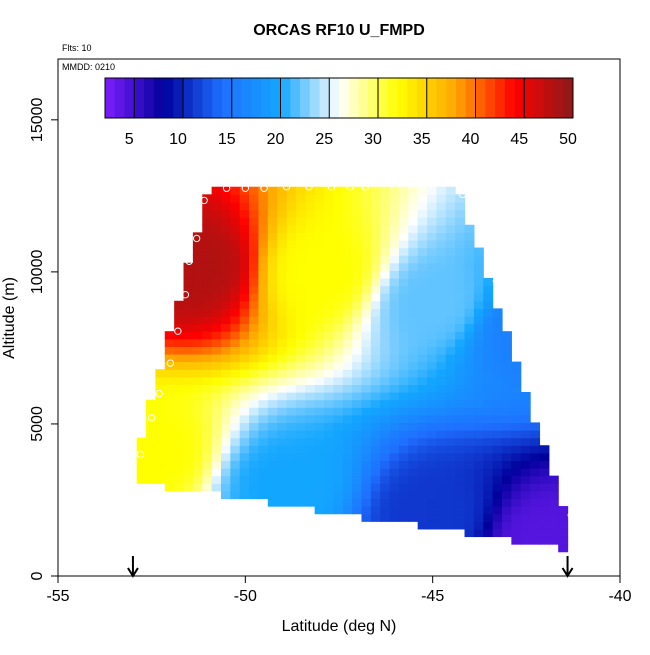 The image size is (650, 655). Describe the element at coordinates (37, 575) in the screenshot. I see `y-tick-label: 0` at that location.